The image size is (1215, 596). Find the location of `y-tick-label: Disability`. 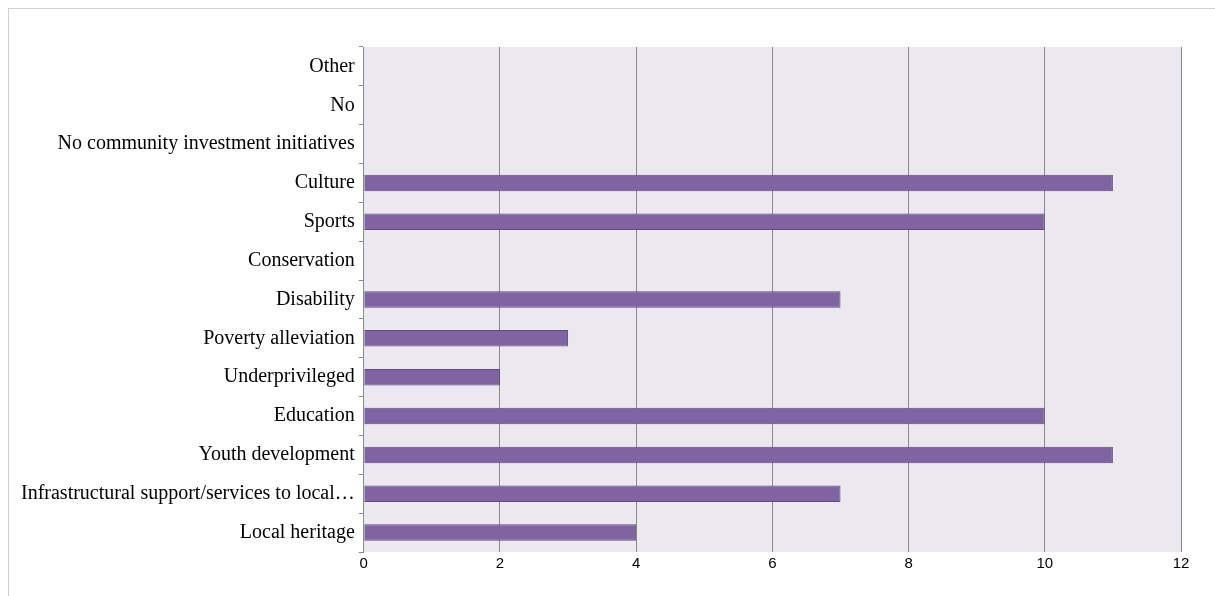

y-tick-label: Disability is located at coordinates (315, 298).